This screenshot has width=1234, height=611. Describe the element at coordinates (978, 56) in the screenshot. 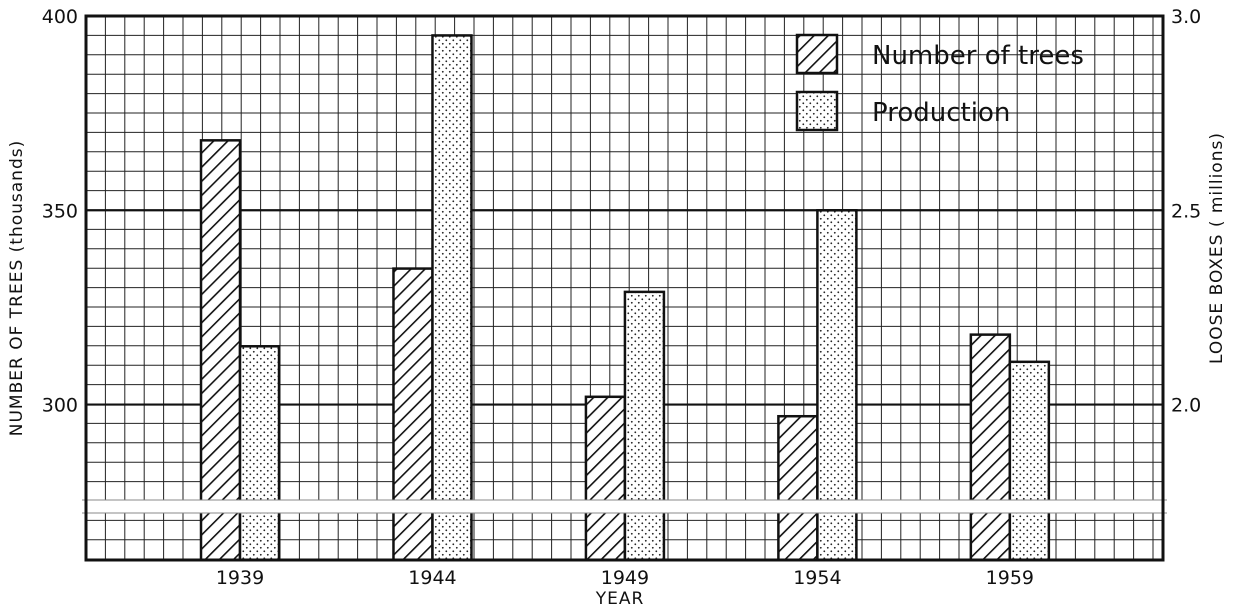

I see `legend-label-number-of-trees: Number of trees` at that location.